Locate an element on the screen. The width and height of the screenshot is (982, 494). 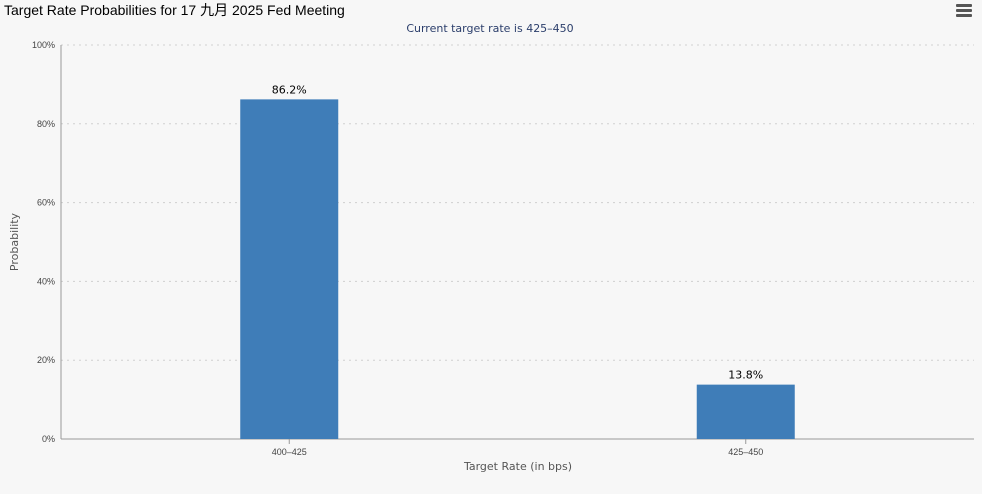
y-tick-label: 40% is located at coordinates (46, 281).